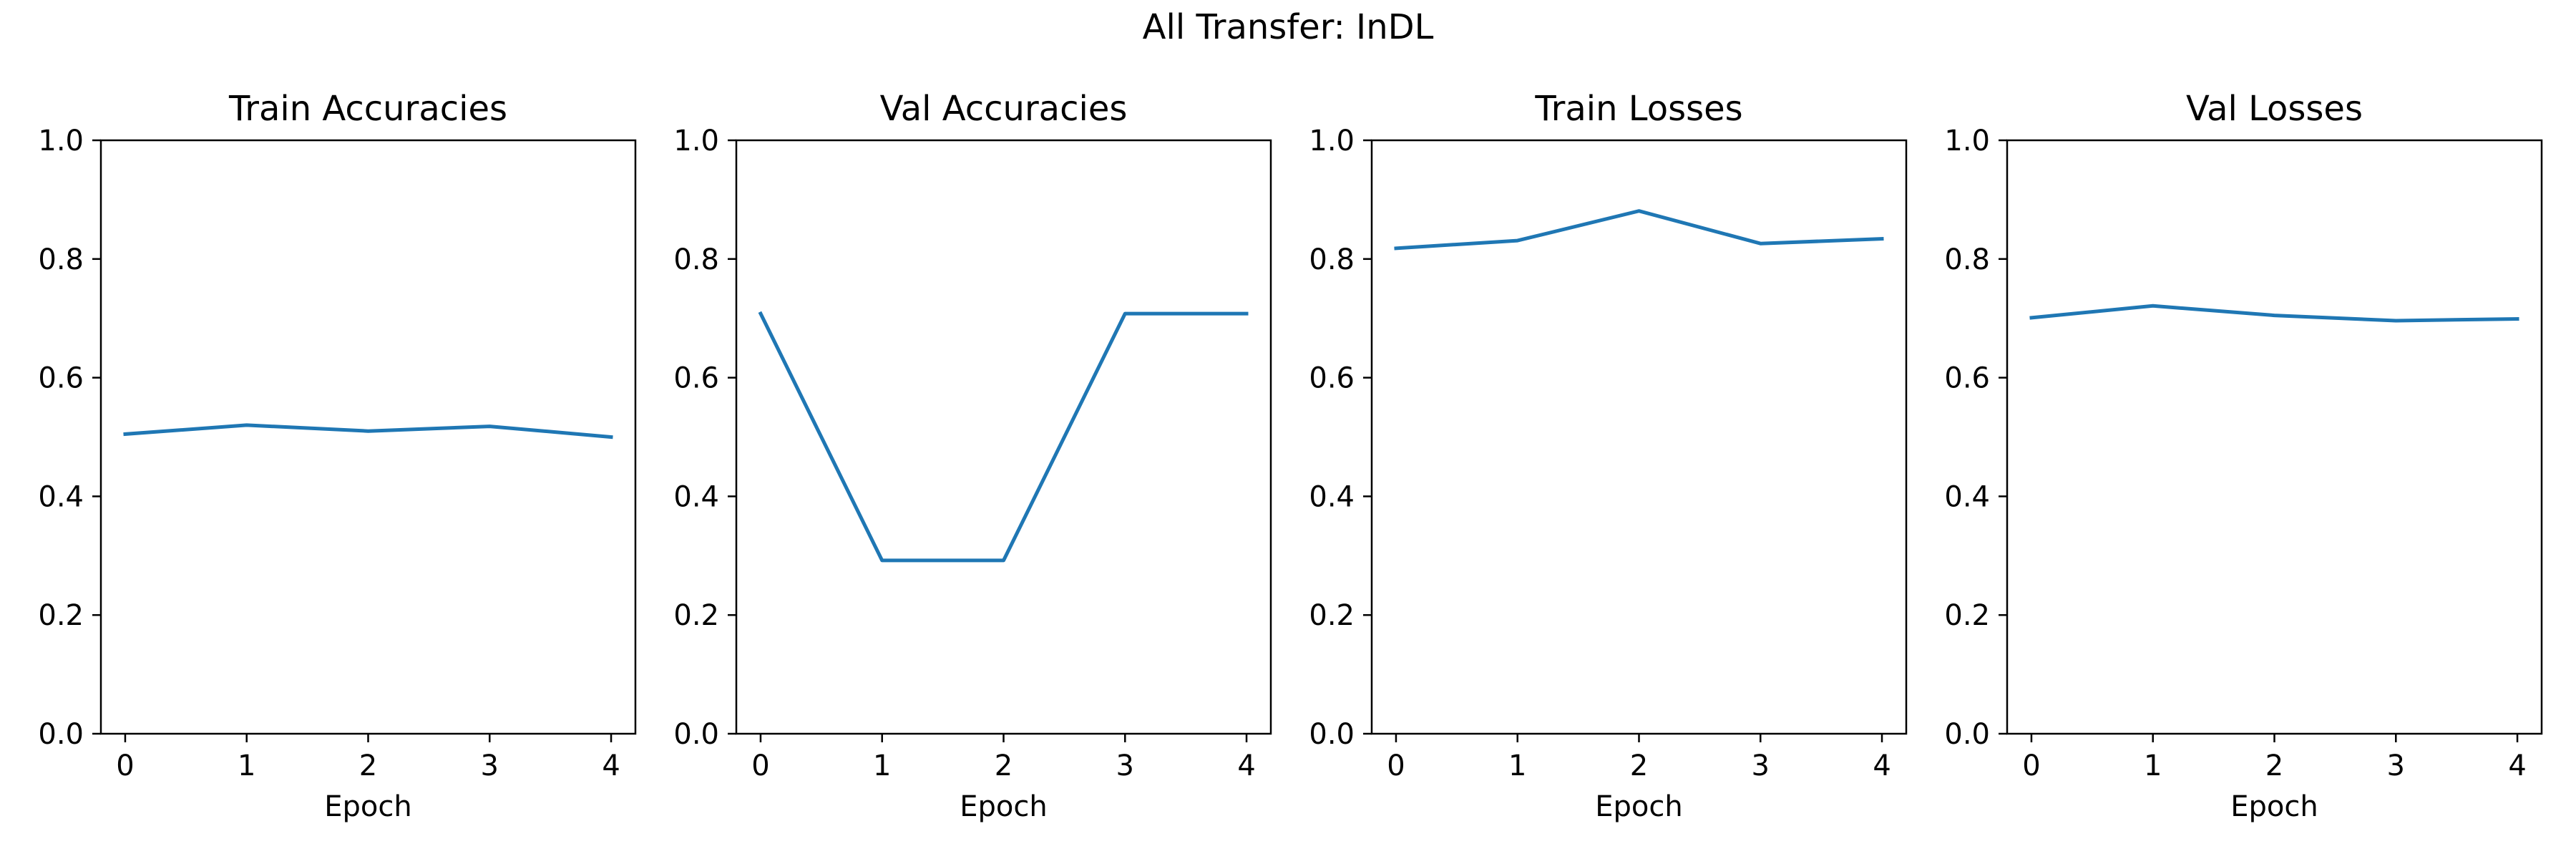 The height and width of the screenshot is (859, 2576). Describe the element at coordinates (1288, 27) in the screenshot. I see `figure-suptitle: All Transfer: InDL` at that location.